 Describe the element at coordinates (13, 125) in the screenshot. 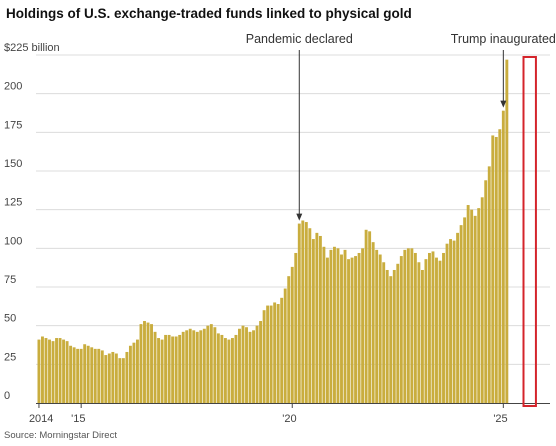

I see `y-tick-label: 175` at that location.